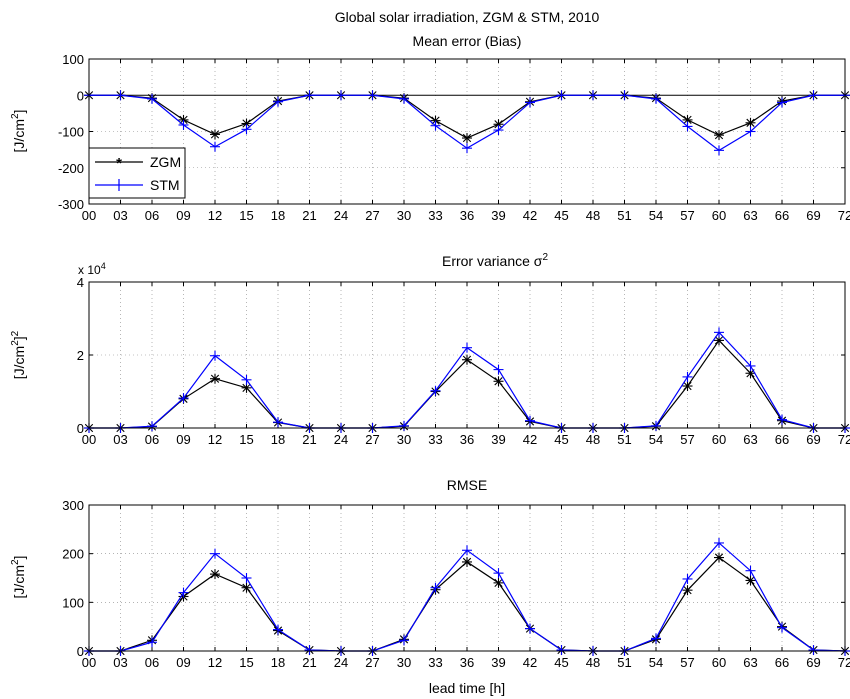  What do you see at coordinates (165, 162) in the screenshot?
I see `legend-zgm-label: ZGM` at bounding box center [165, 162].